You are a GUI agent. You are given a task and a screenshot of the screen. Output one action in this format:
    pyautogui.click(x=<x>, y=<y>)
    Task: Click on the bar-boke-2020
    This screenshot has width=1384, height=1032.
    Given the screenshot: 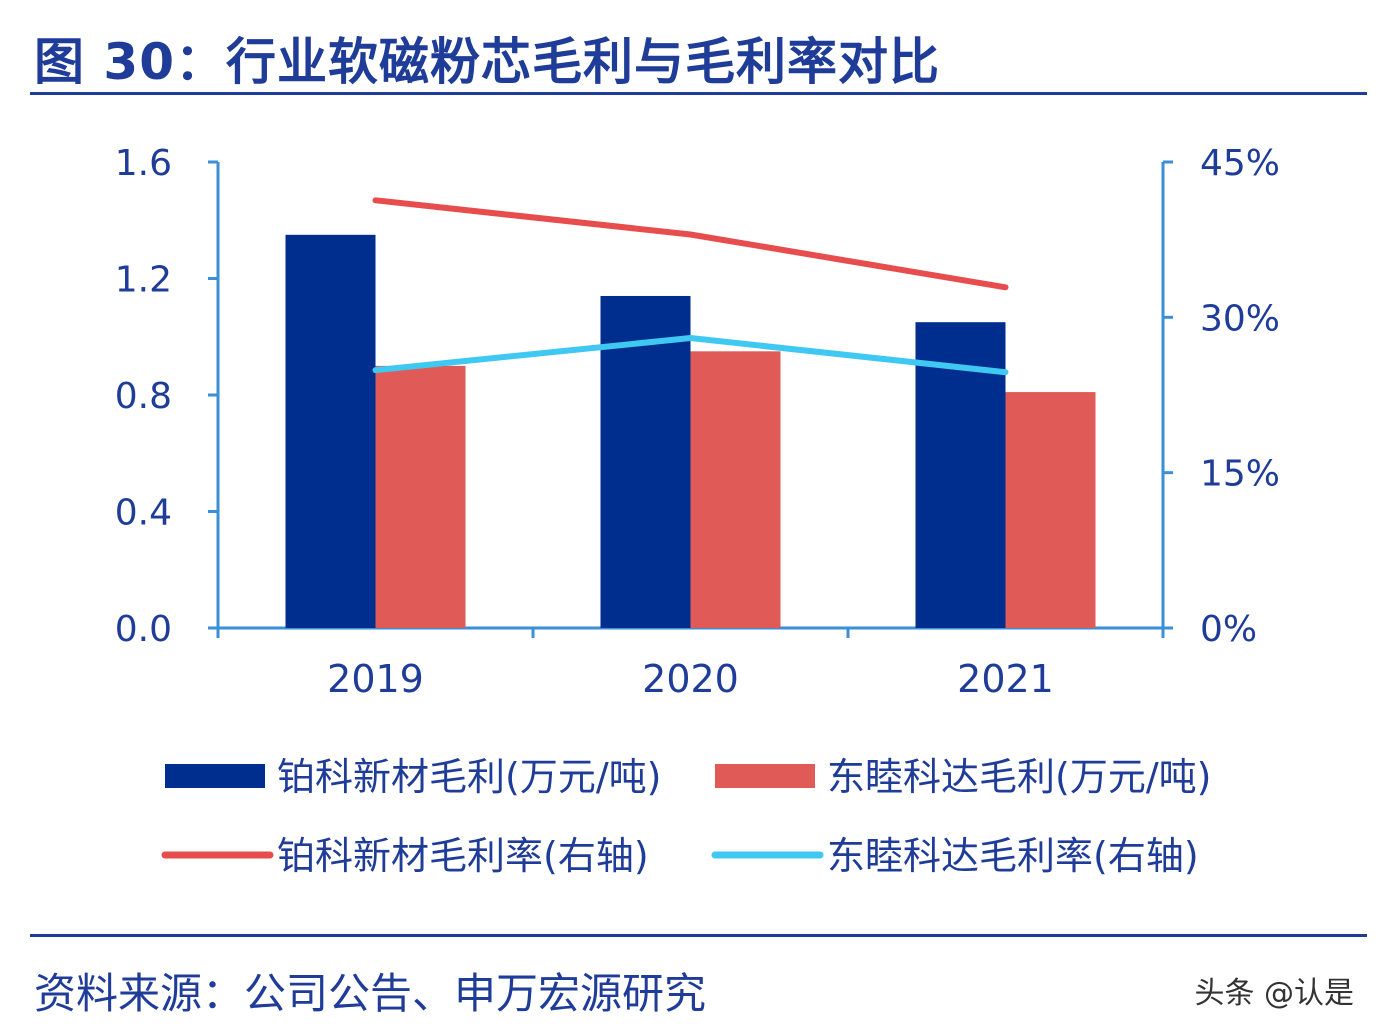 What is the action you would take?
    pyautogui.click(x=645, y=461)
    